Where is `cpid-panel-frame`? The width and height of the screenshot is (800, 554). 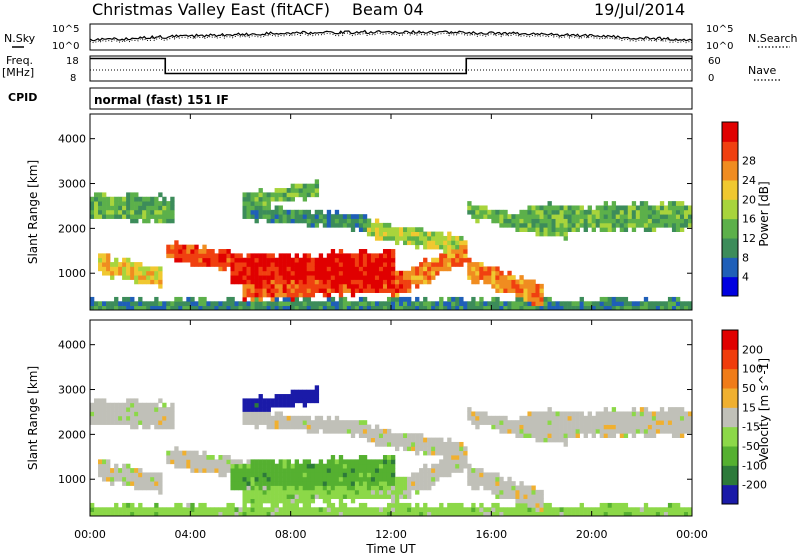 cpid-panel-frame is located at coordinates (391, 98).